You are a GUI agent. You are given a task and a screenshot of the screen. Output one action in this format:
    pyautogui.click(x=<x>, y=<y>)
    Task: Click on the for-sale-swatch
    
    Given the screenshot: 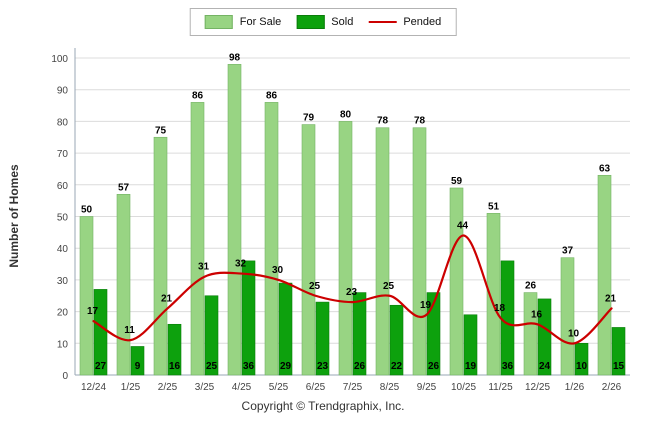 What is the action you would take?
    pyautogui.click(x=218, y=22)
    